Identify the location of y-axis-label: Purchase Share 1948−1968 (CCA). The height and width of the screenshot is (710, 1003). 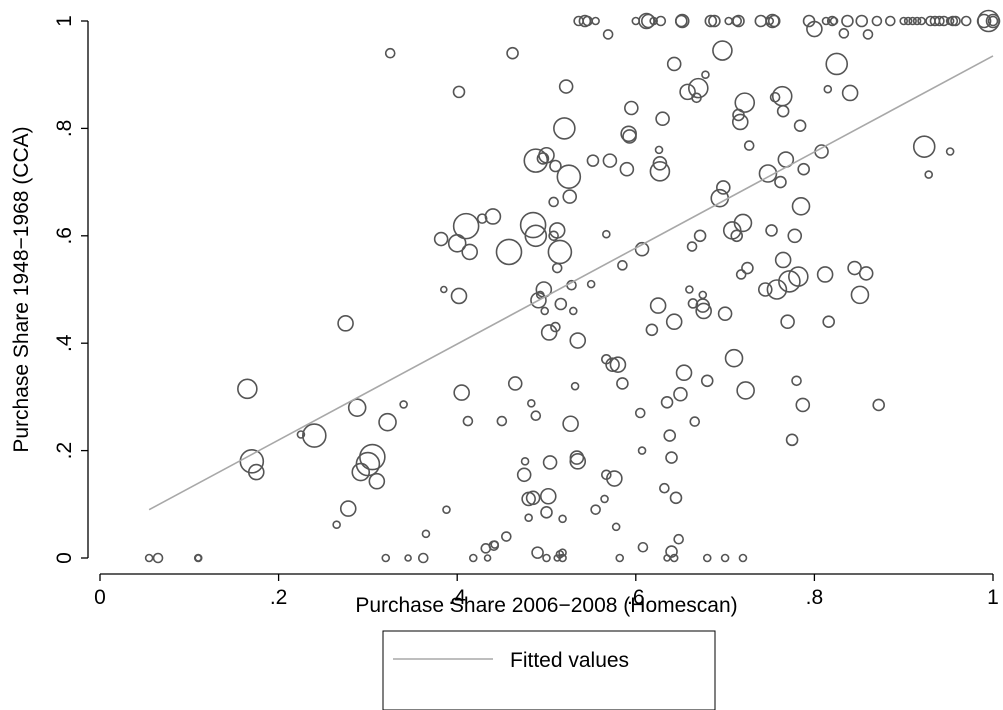
(21, 289).